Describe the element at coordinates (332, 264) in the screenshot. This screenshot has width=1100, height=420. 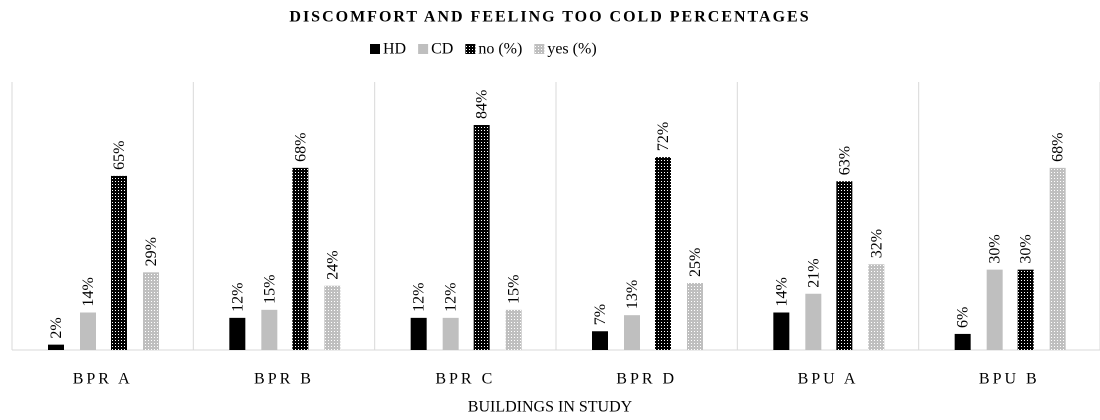
I see `value-label: 24%` at that location.